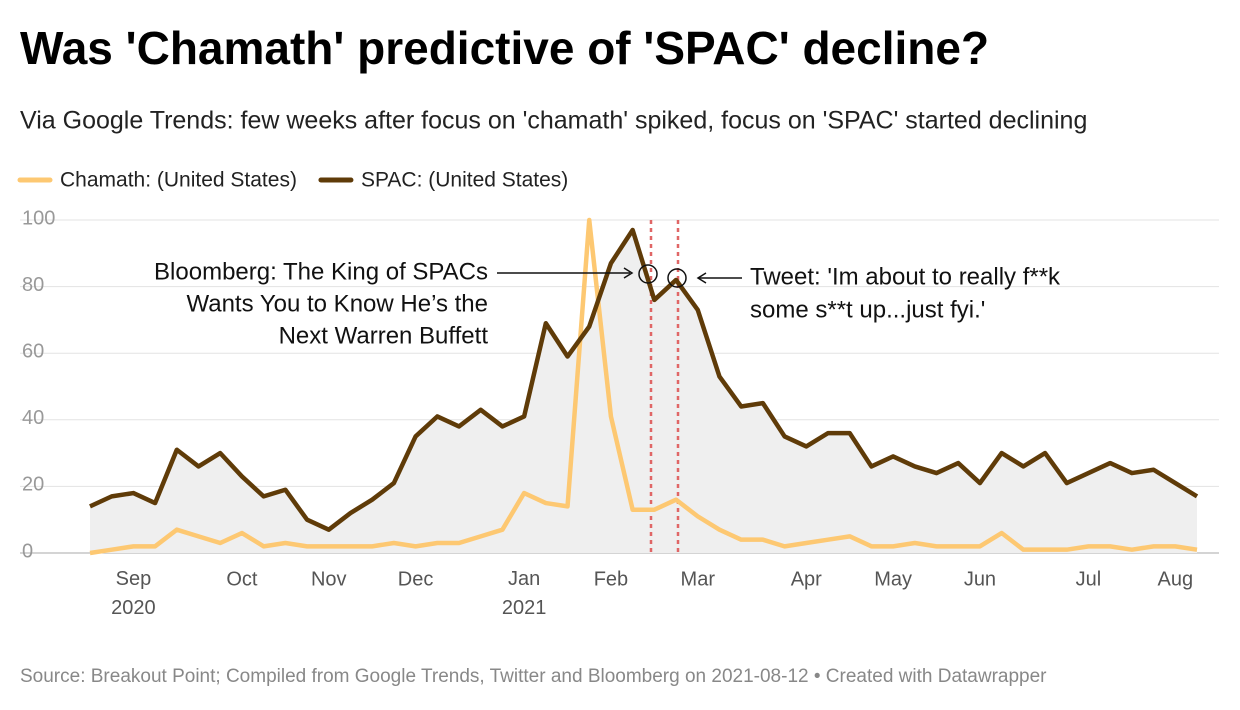 The height and width of the screenshot is (710, 1240). What do you see at coordinates (321, 271) in the screenshot?
I see `annotation-text: Bloomberg: The King of SPACs` at bounding box center [321, 271].